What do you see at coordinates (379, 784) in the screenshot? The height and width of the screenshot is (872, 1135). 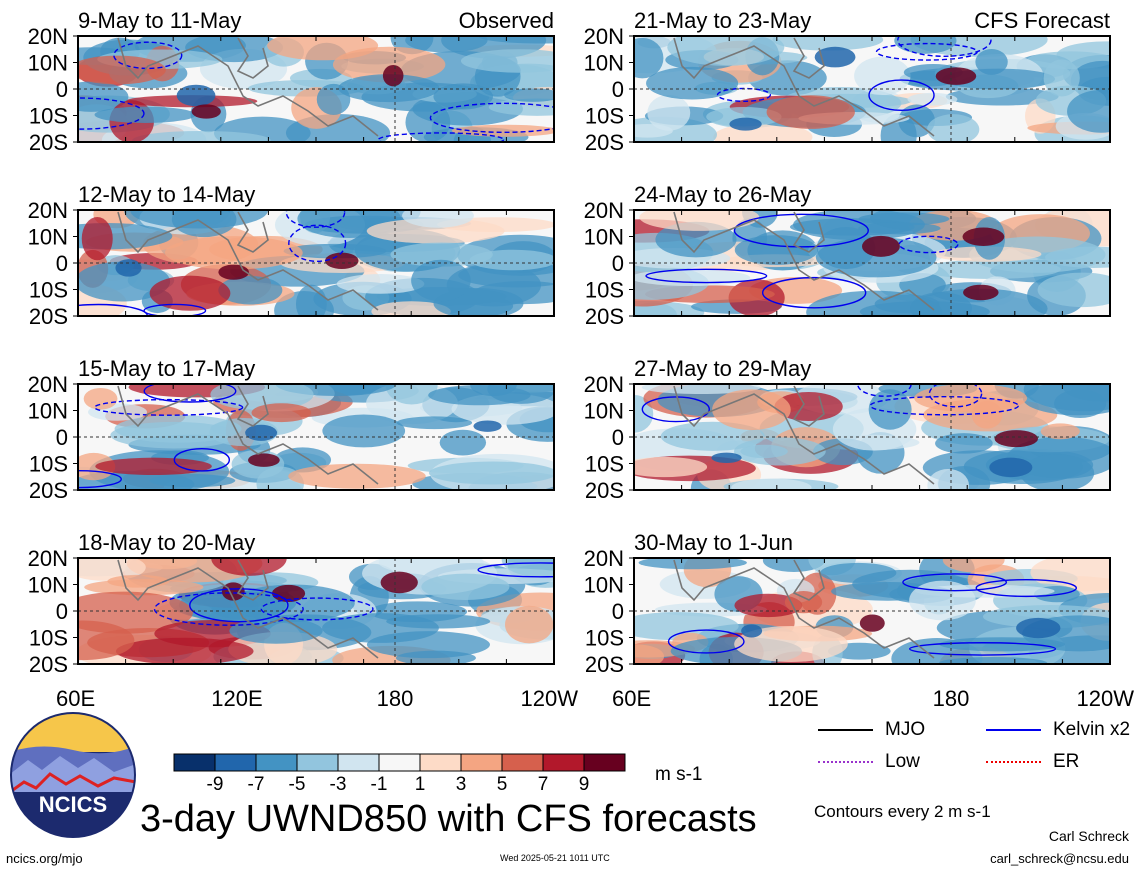 I see `colorbar-tick-label: -1` at bounding box center [379, 784].